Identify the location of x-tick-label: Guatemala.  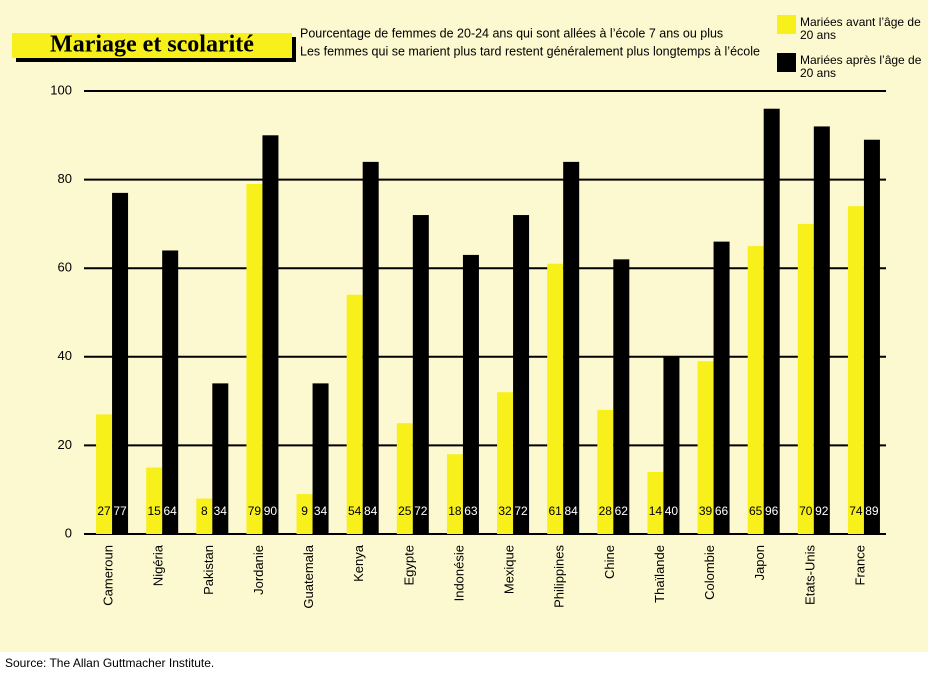
(308, 576).